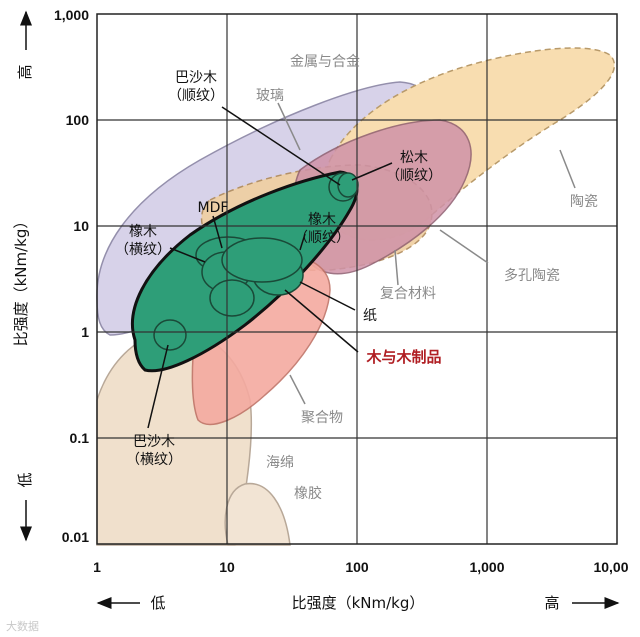  What do you see at coordinates (414, 158) in the screenshot?
I see `label-pine: 松木` at bounding box center [414, 158].